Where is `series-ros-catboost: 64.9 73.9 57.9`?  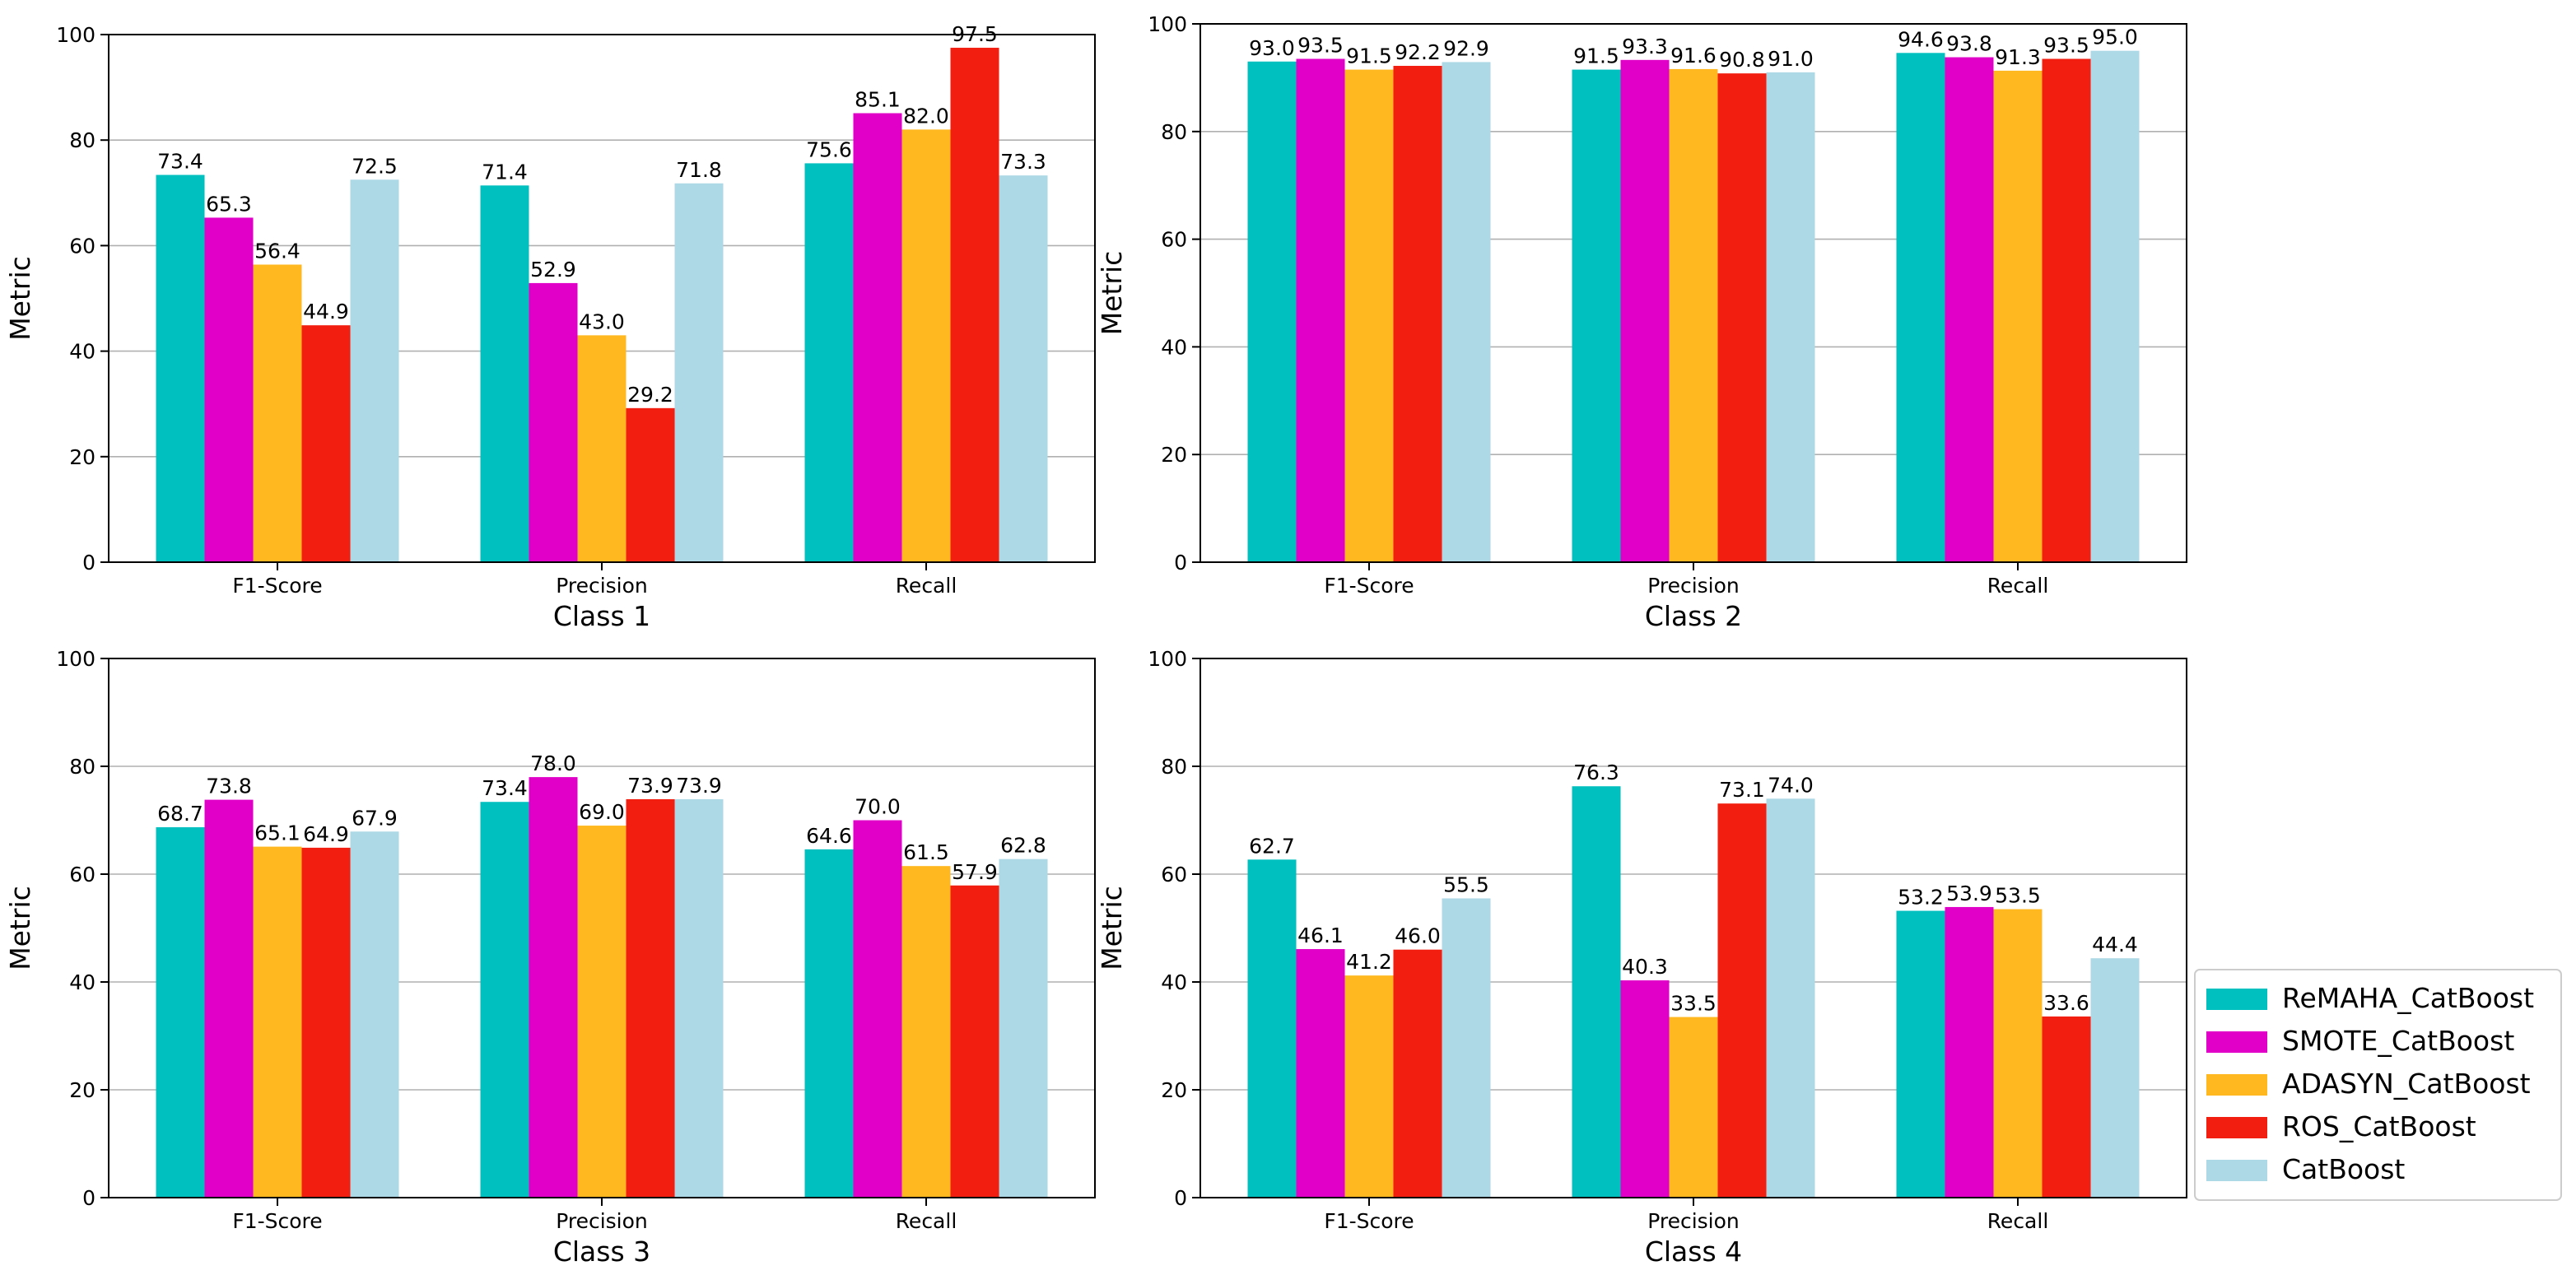
series-ros-catboost: 64.9 73.9 57.9 is located at coordinates (650, 986).